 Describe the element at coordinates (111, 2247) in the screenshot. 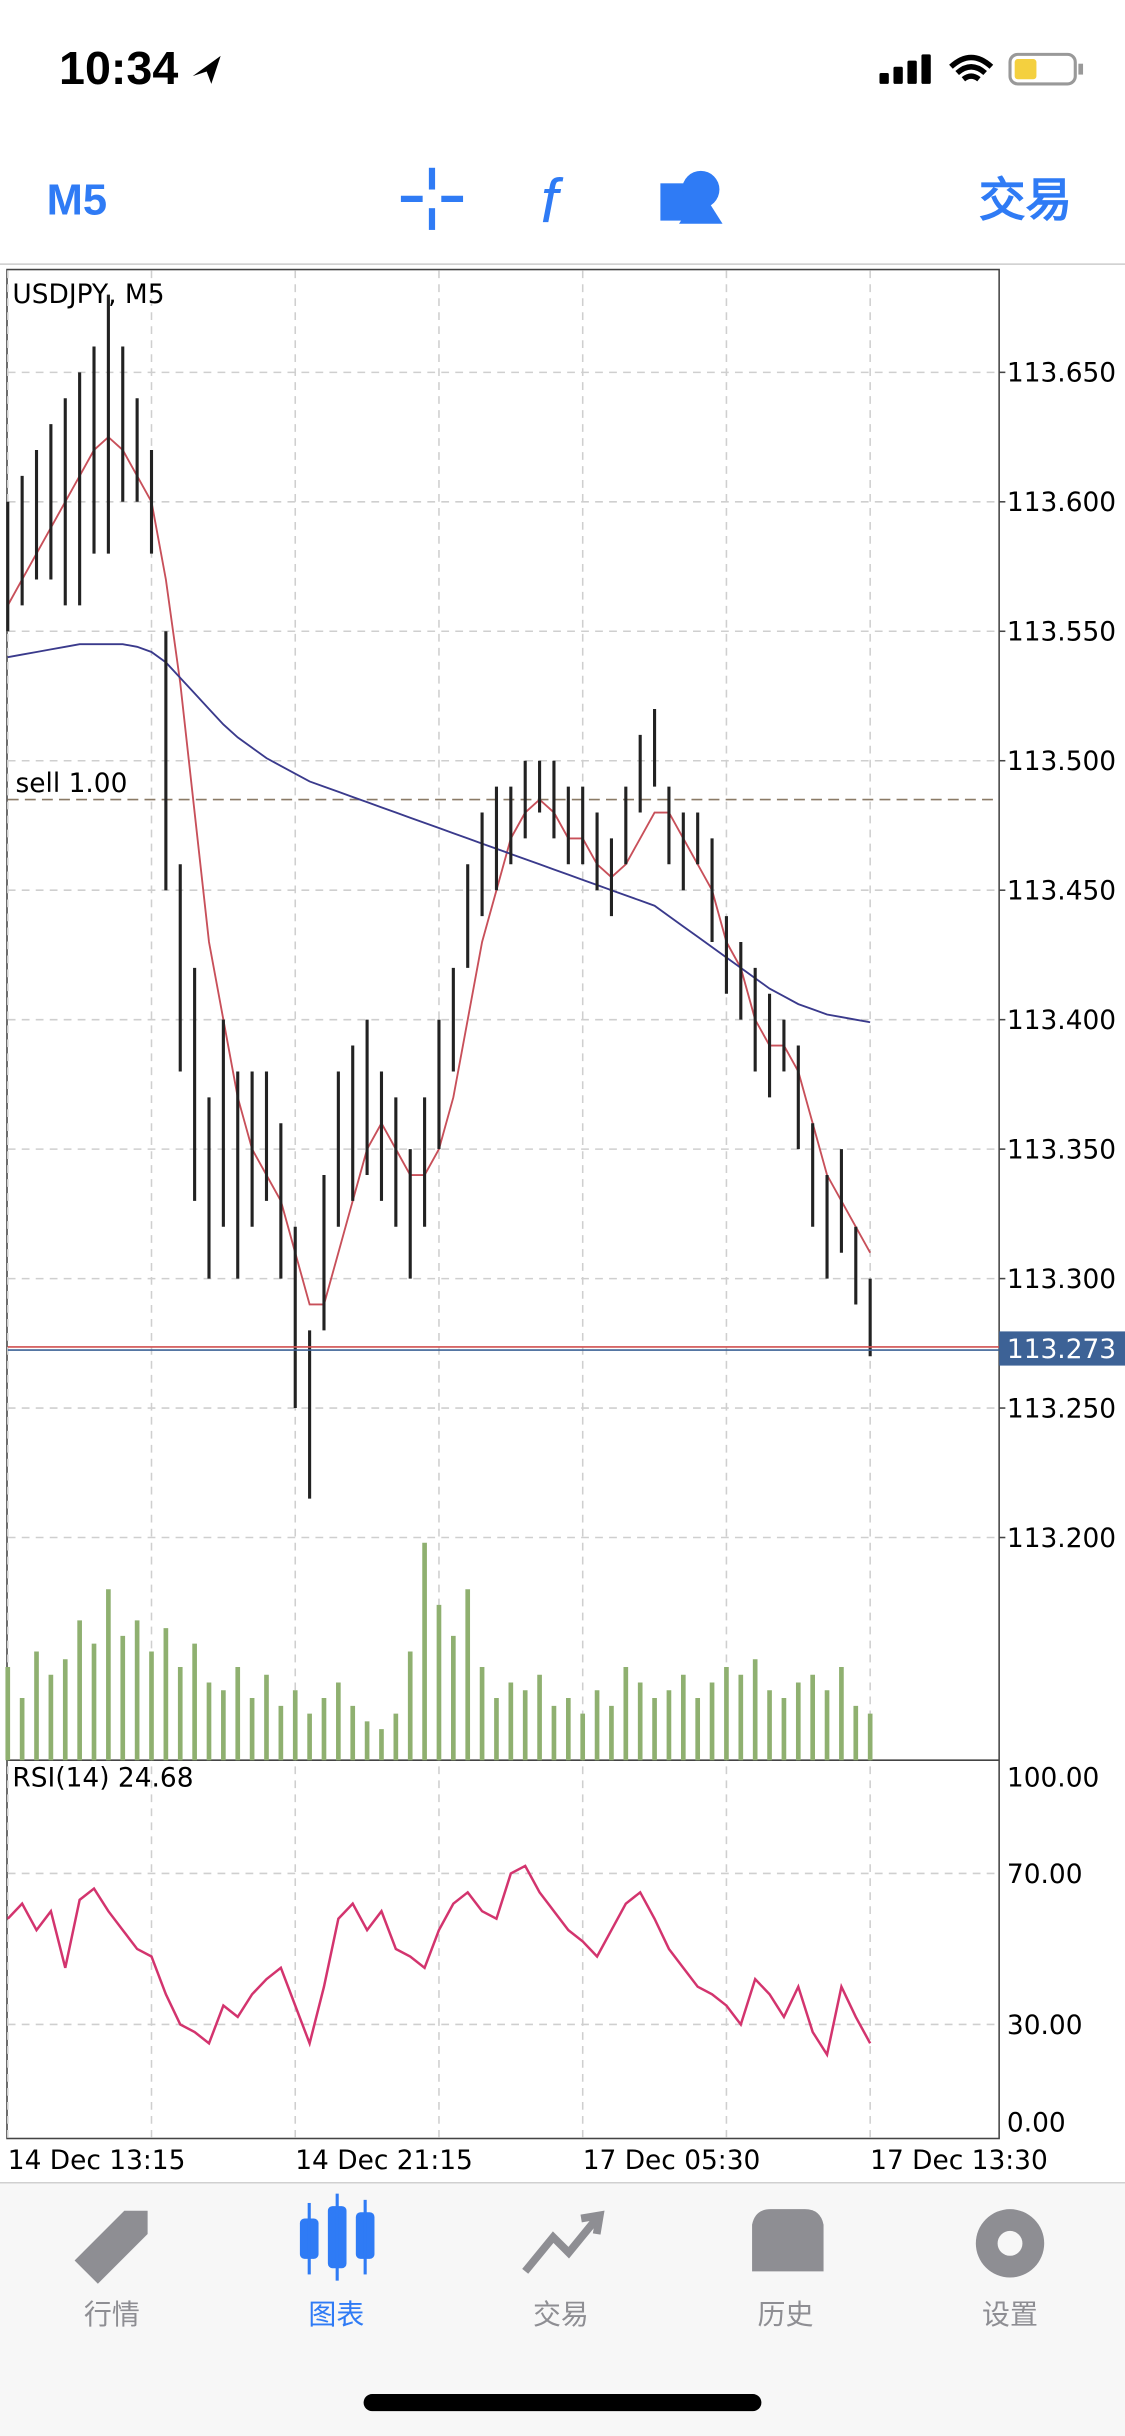

I see `quotes-icon` at that location.